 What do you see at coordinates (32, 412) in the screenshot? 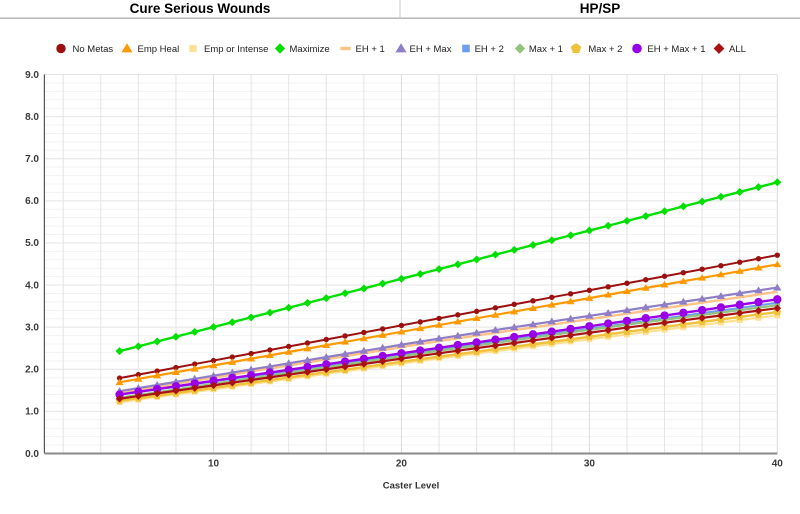
I see `svg-text: 1.0` at bounding box center [32, 412].